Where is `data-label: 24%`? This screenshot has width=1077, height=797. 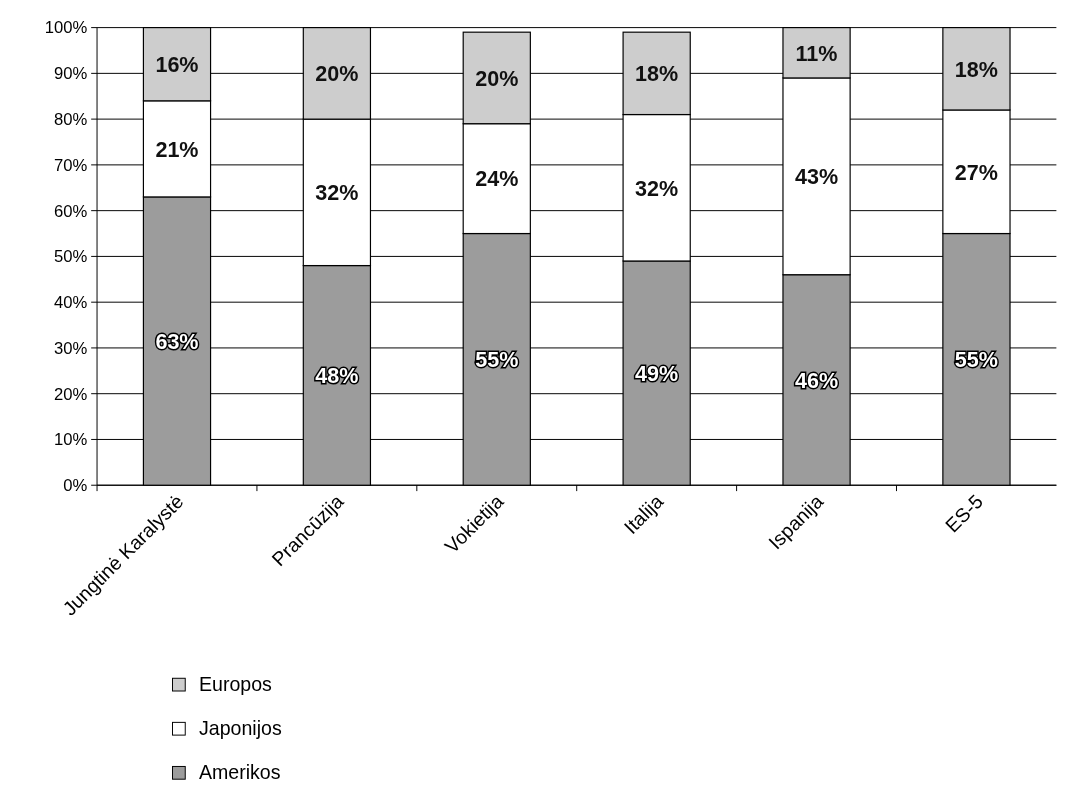 data-label: 24% is located at coordinates (497, 179).